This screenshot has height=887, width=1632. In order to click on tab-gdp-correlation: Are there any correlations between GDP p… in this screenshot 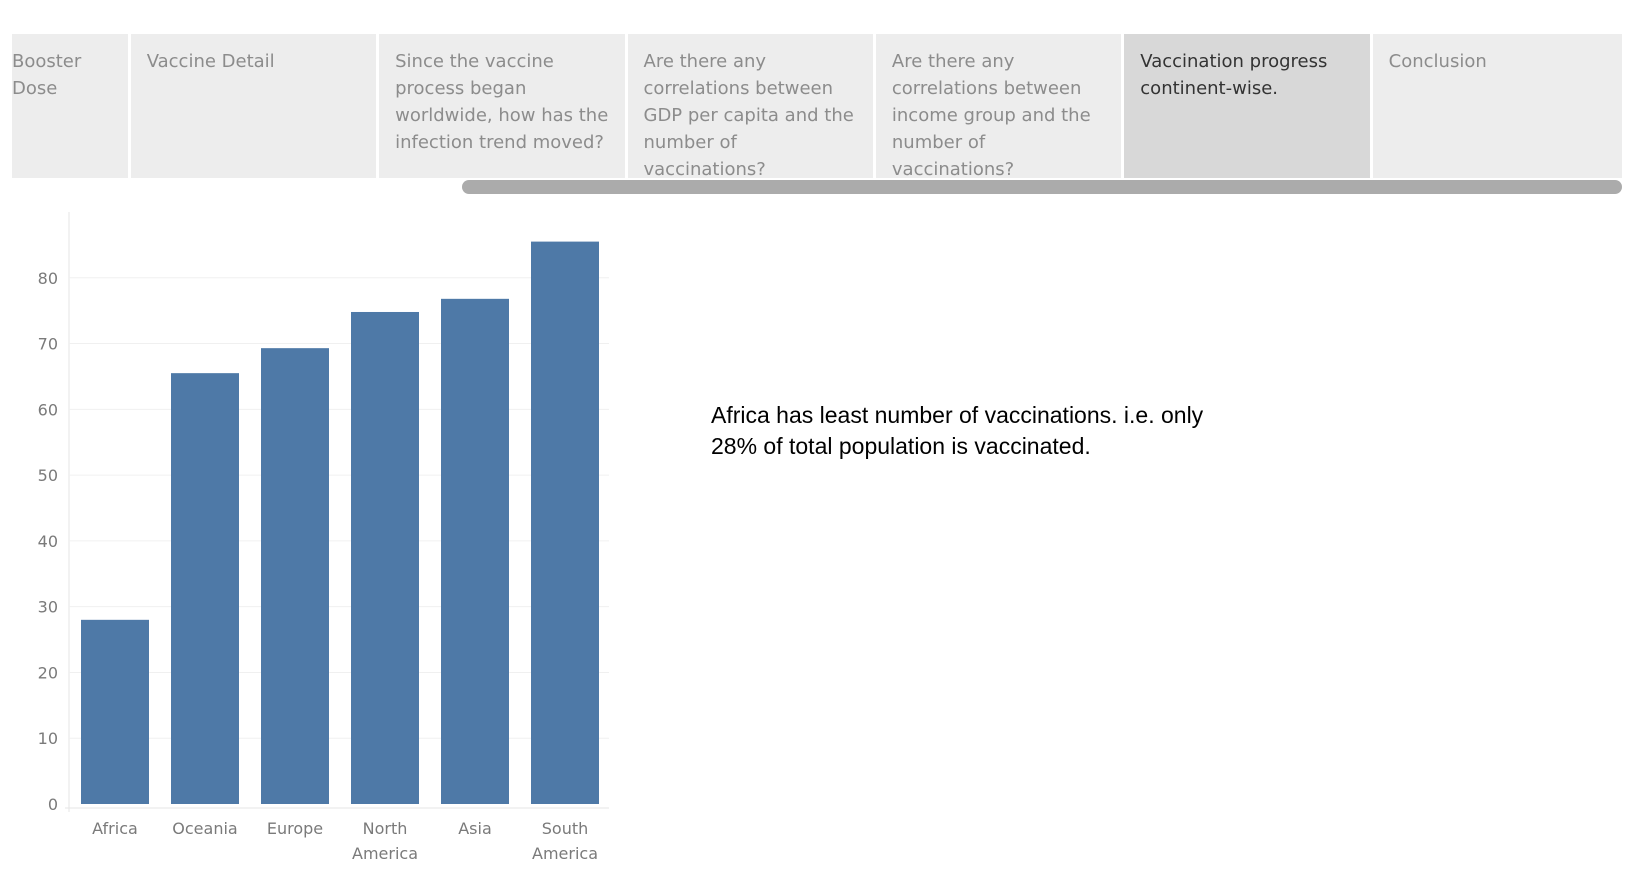, I will do `click(750, 106)`.